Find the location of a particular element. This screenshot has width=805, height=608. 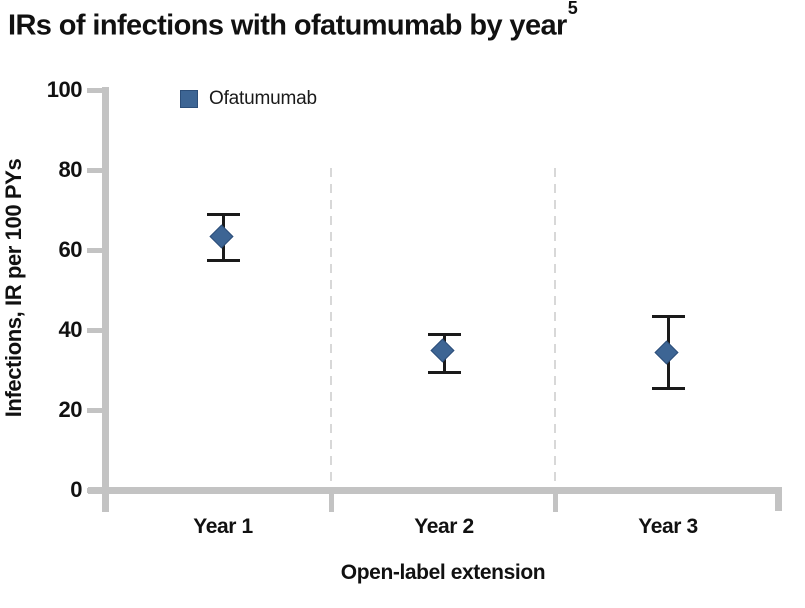

legend-label: Ofatumumab is located at coordinates (263, 98).